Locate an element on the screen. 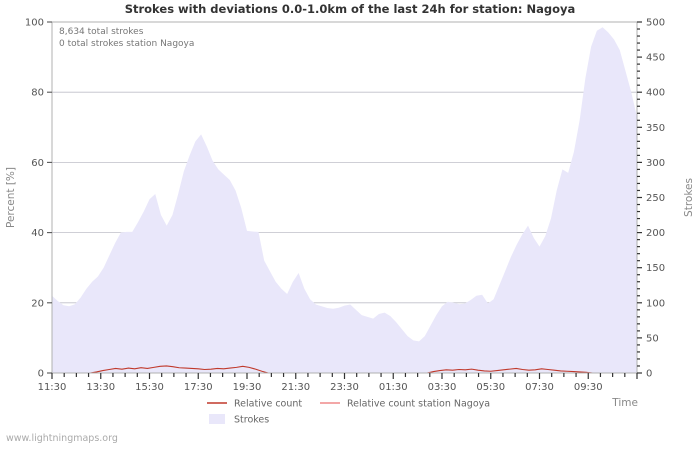 The width and height of the screenshot is (700, 450). y2-axis-tick-label: 400 is located at coordinates (655, 93).